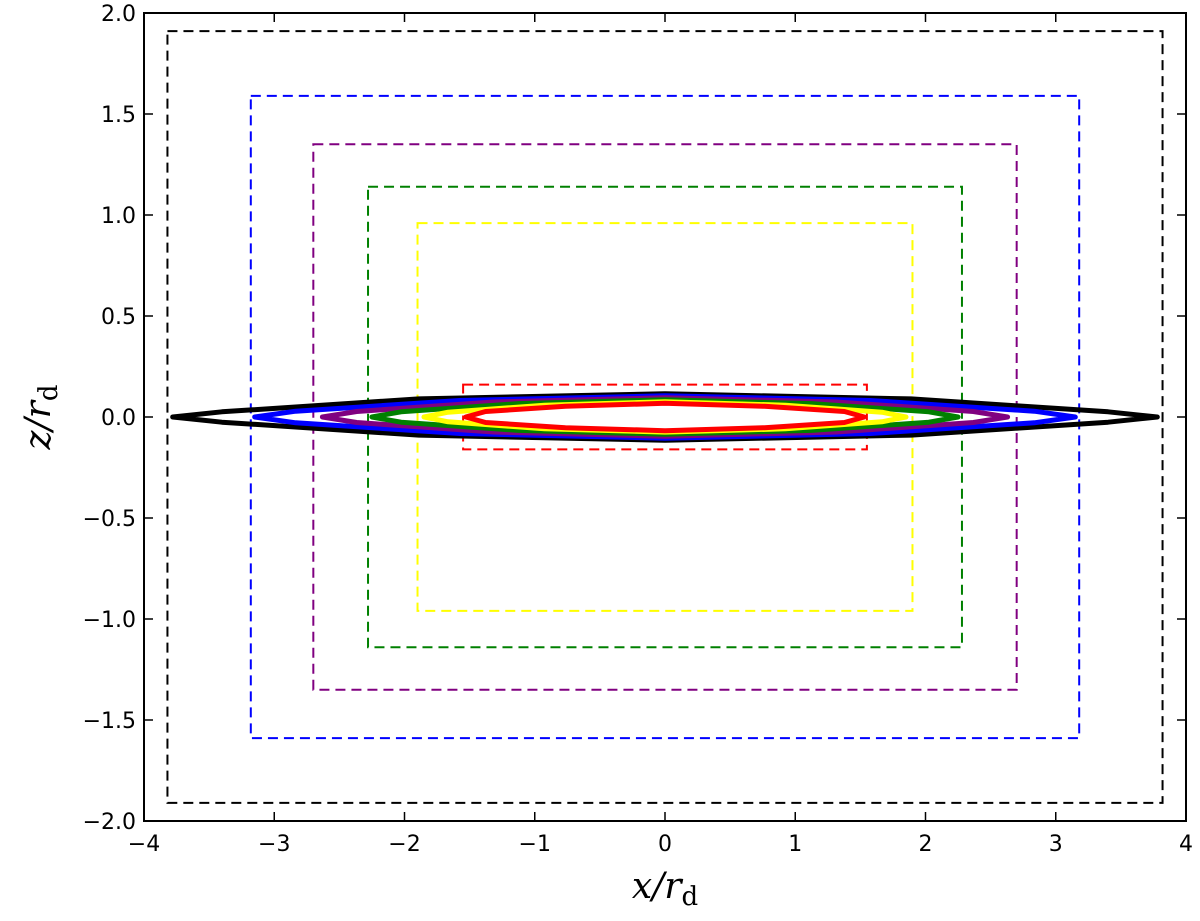 This screenshot has height=921, width=1200. I want to click on y-tick-label-6: 1.0, so click(118, 216).